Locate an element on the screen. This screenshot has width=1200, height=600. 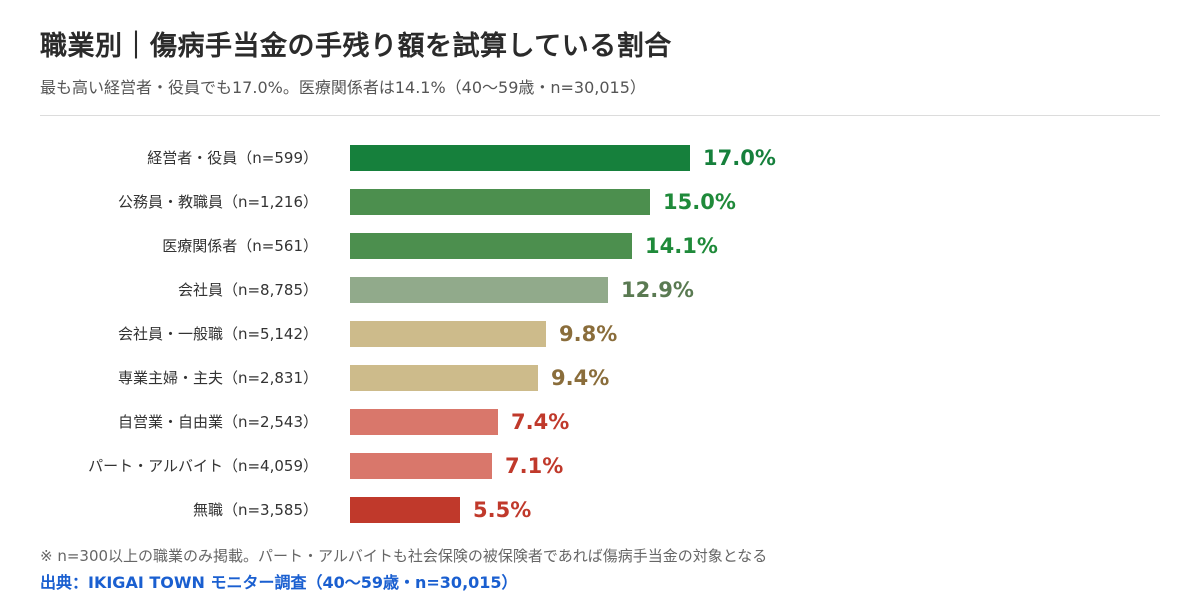
value-label: 7.4% is located at coordinates (540, 422).